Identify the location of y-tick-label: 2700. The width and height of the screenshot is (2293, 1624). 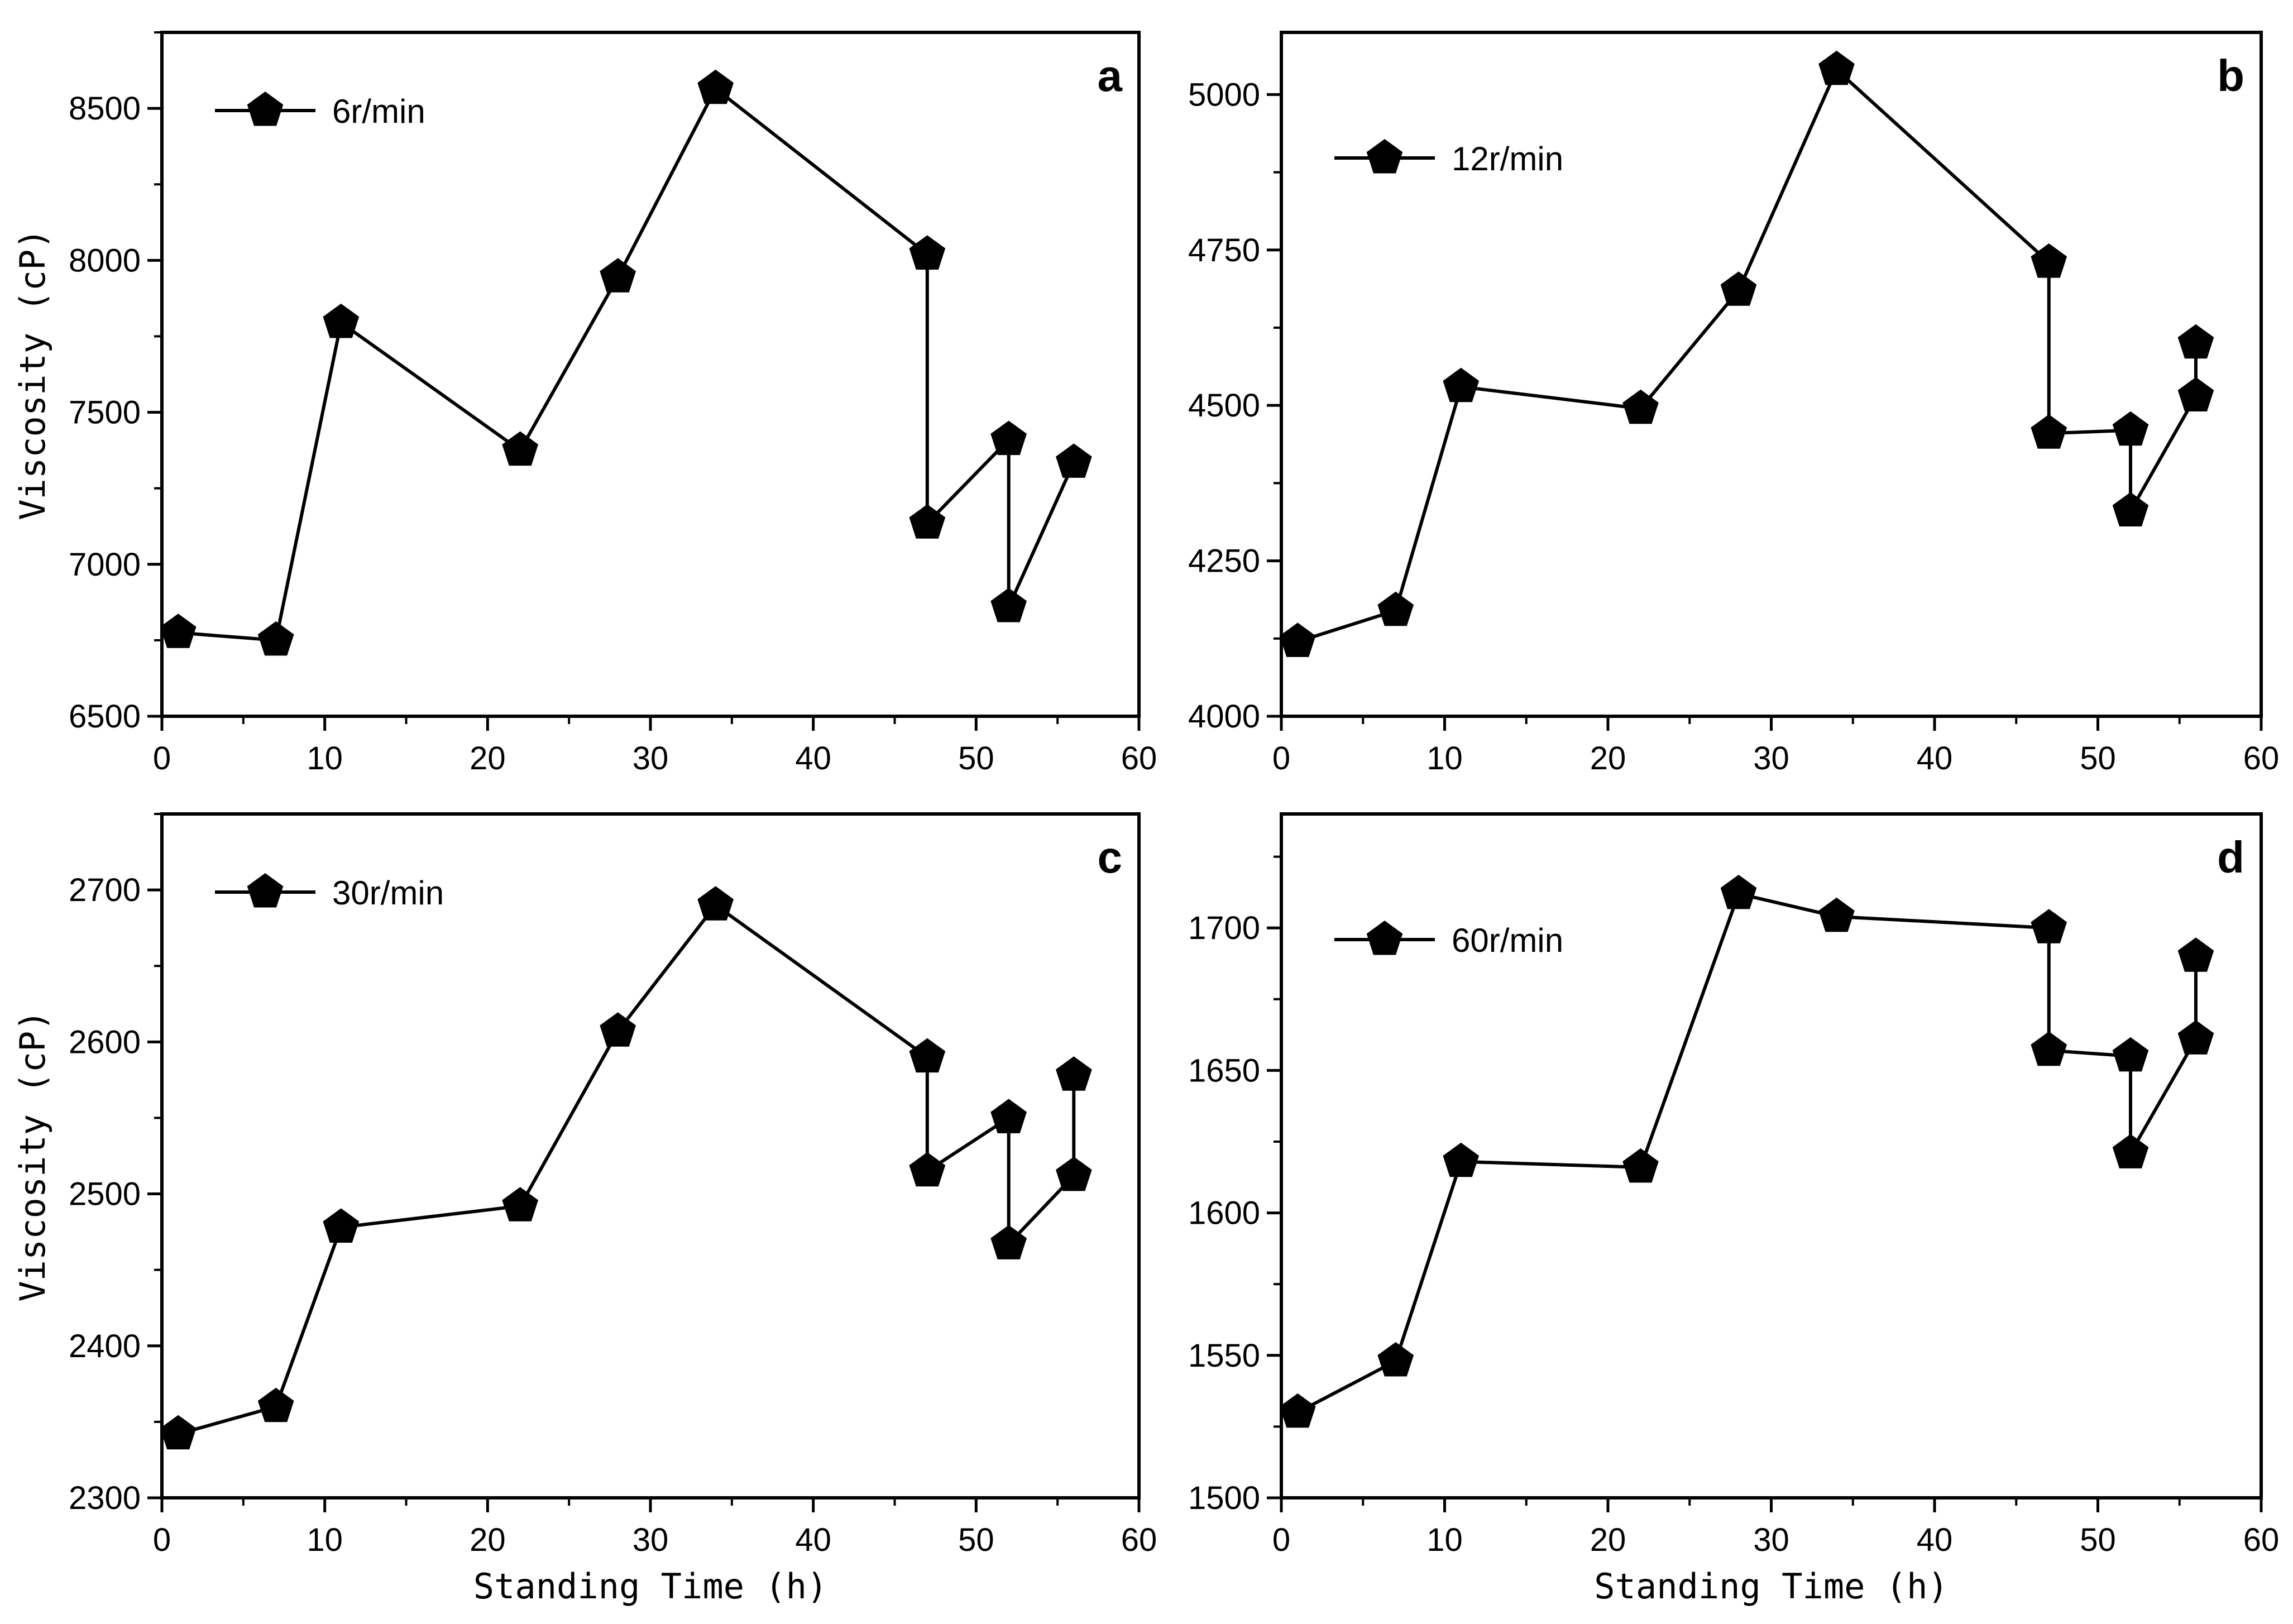
(105, 890).